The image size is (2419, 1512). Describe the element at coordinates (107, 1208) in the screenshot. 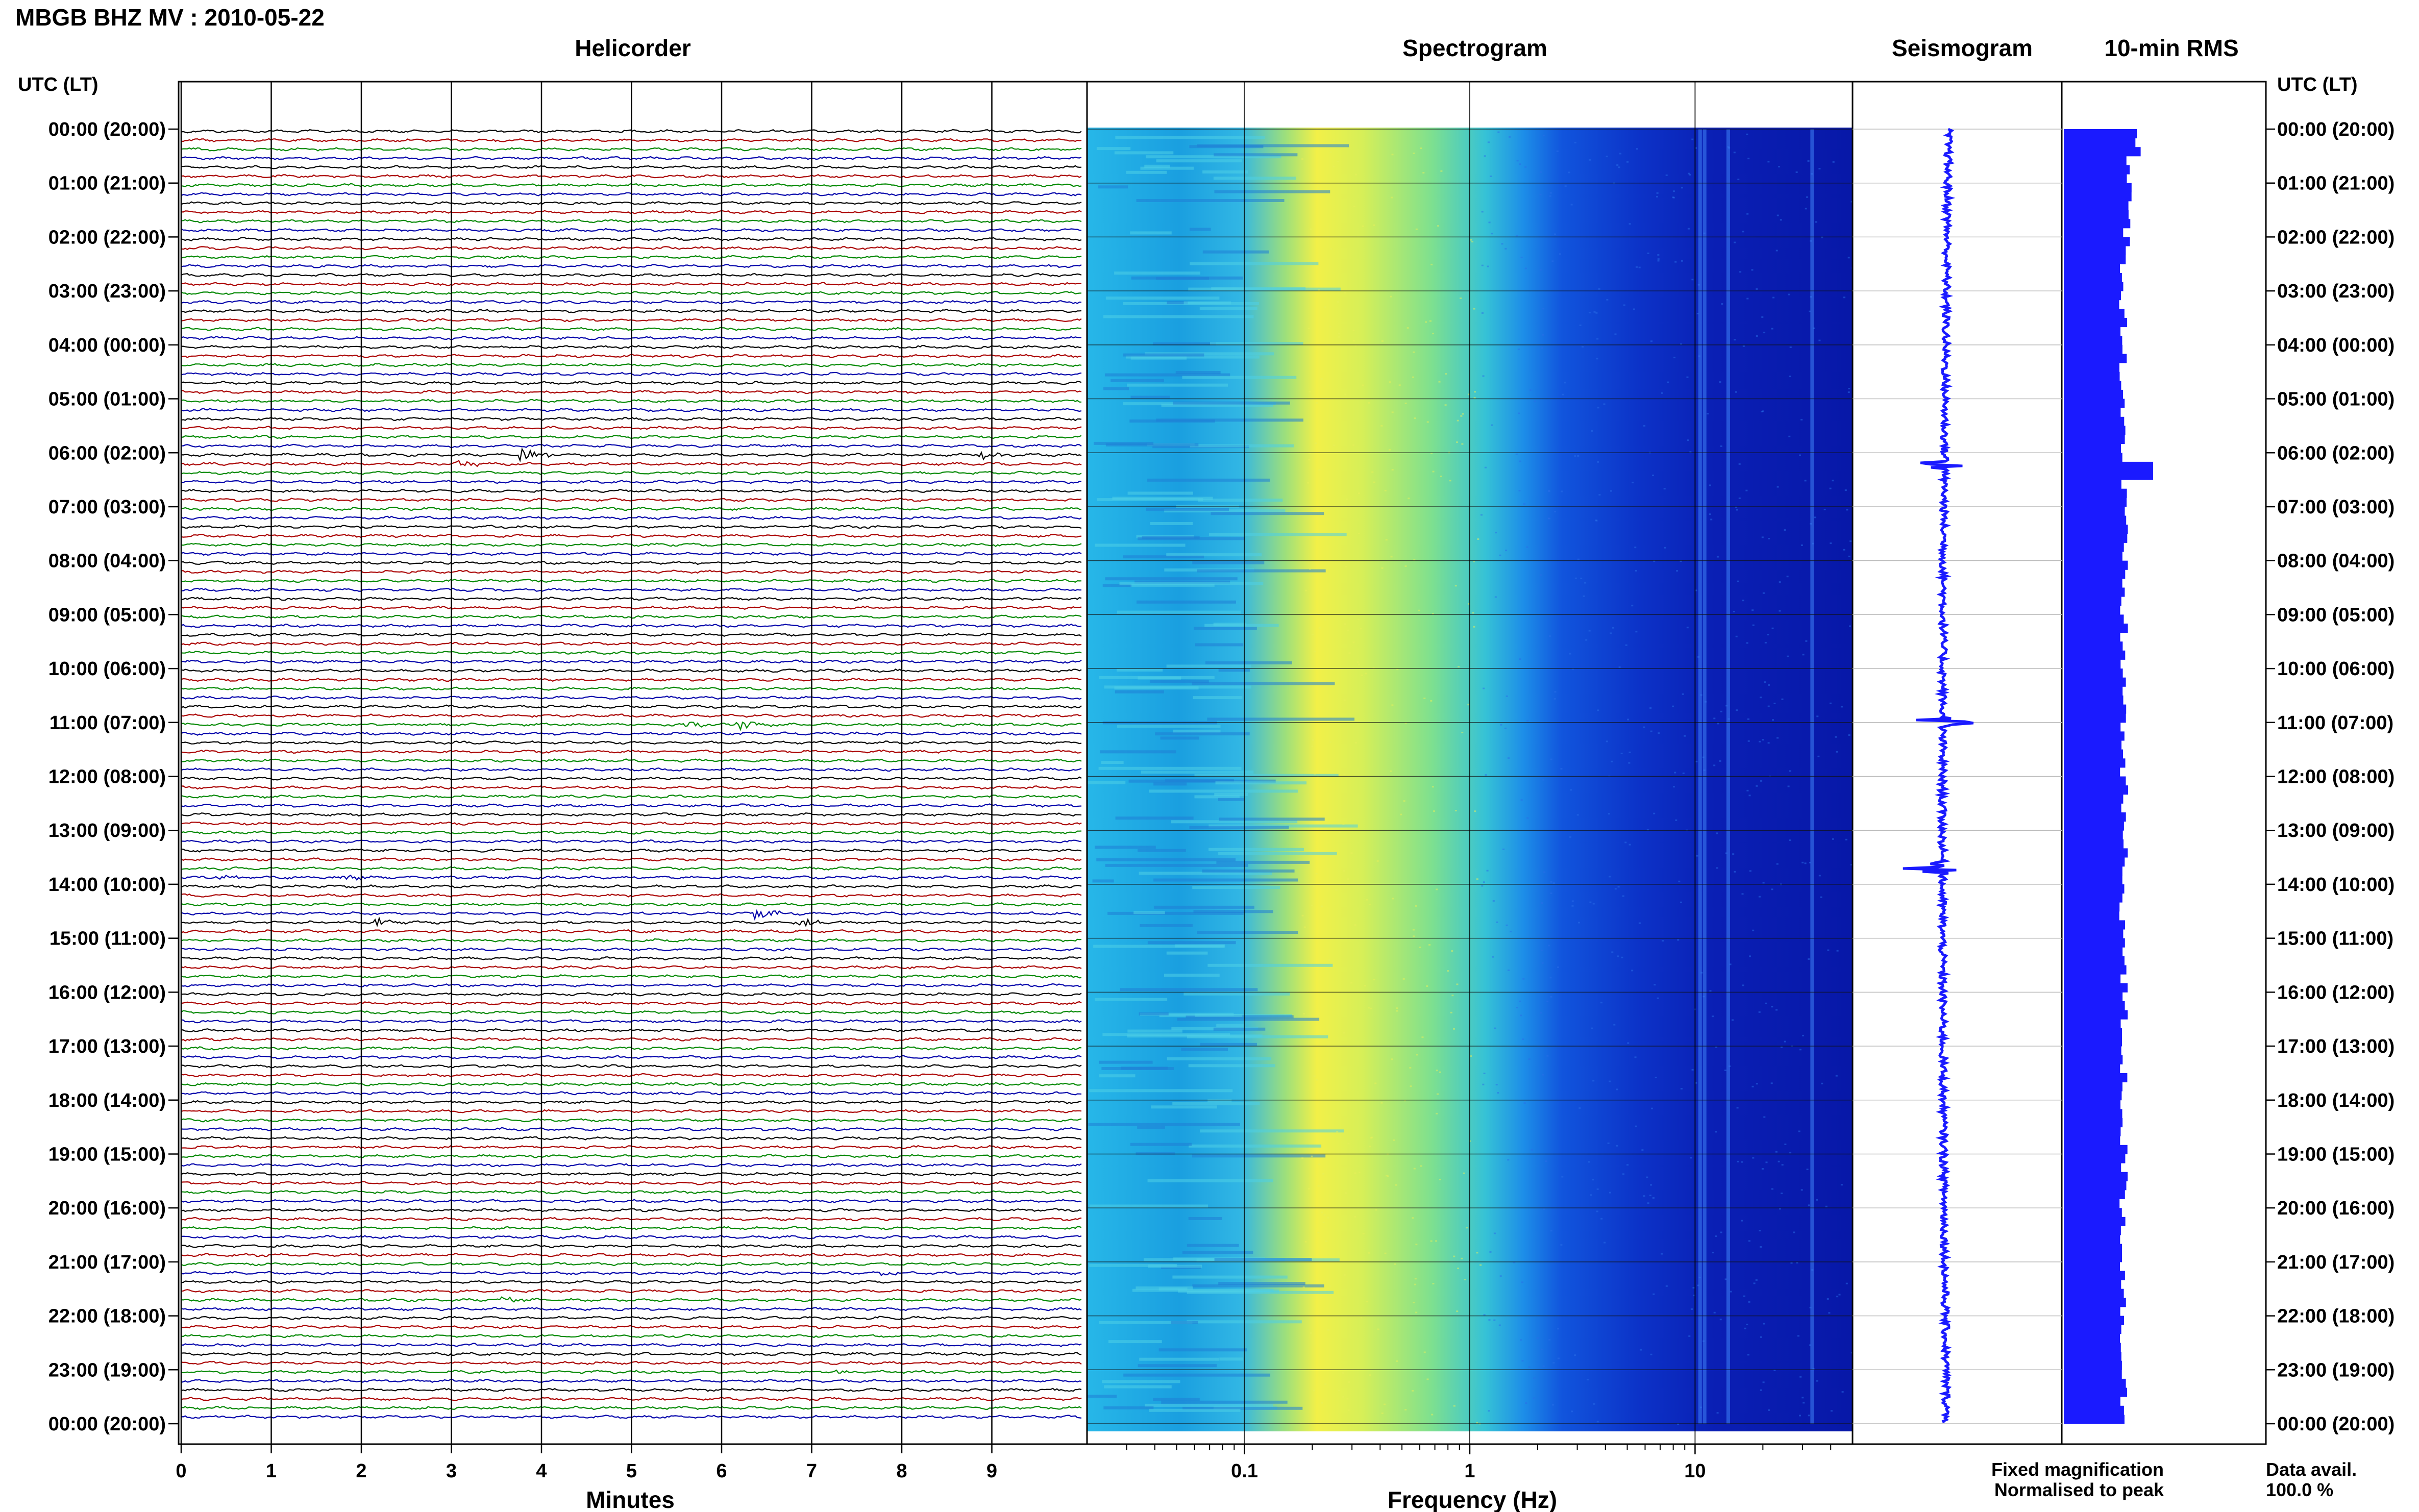

I see `time-label-left: 20:00 (16:00)` at that location.